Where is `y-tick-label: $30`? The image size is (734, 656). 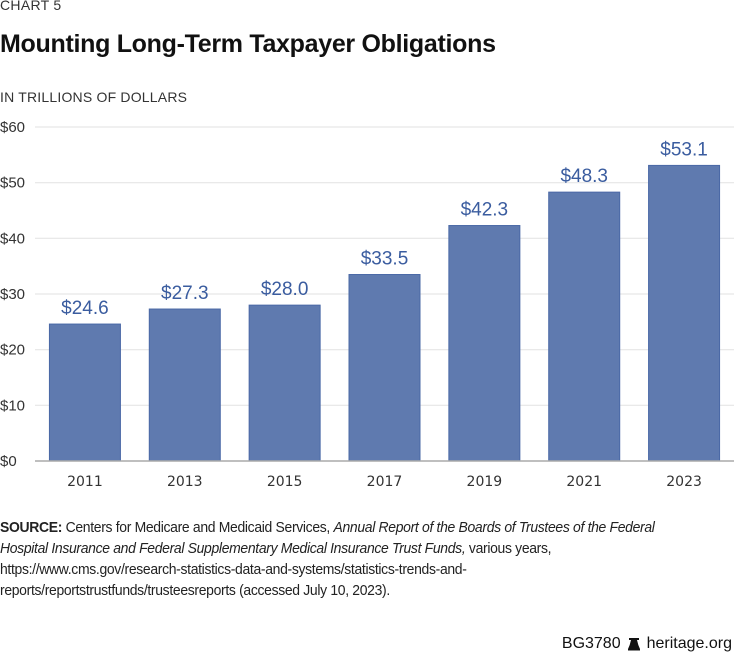 y-tick-label: $30 is located at coordinates (12, 294).